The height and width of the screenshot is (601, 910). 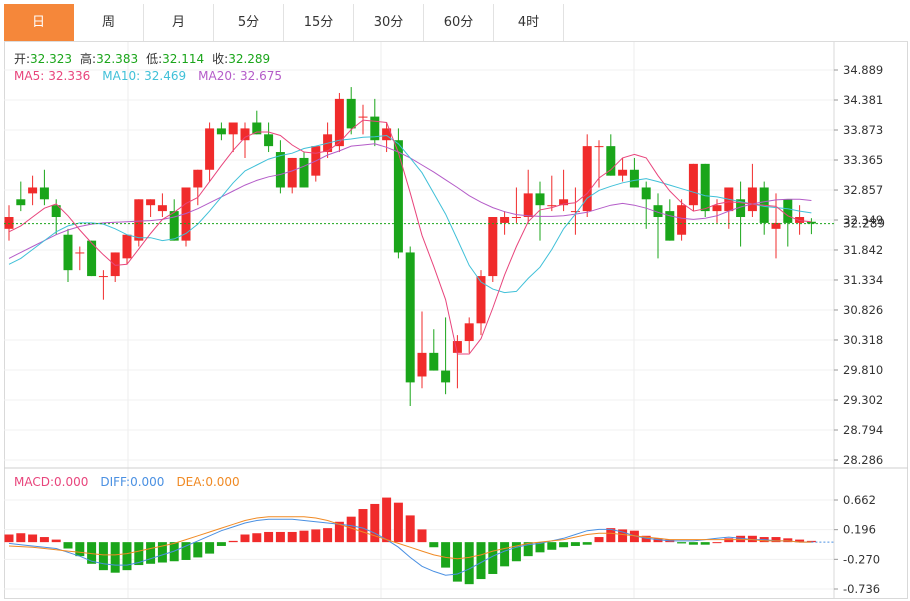 I want to click on period-tabs: 日 周 月 5分 15分 30分 60分 4时, so click(x=456, y=23).